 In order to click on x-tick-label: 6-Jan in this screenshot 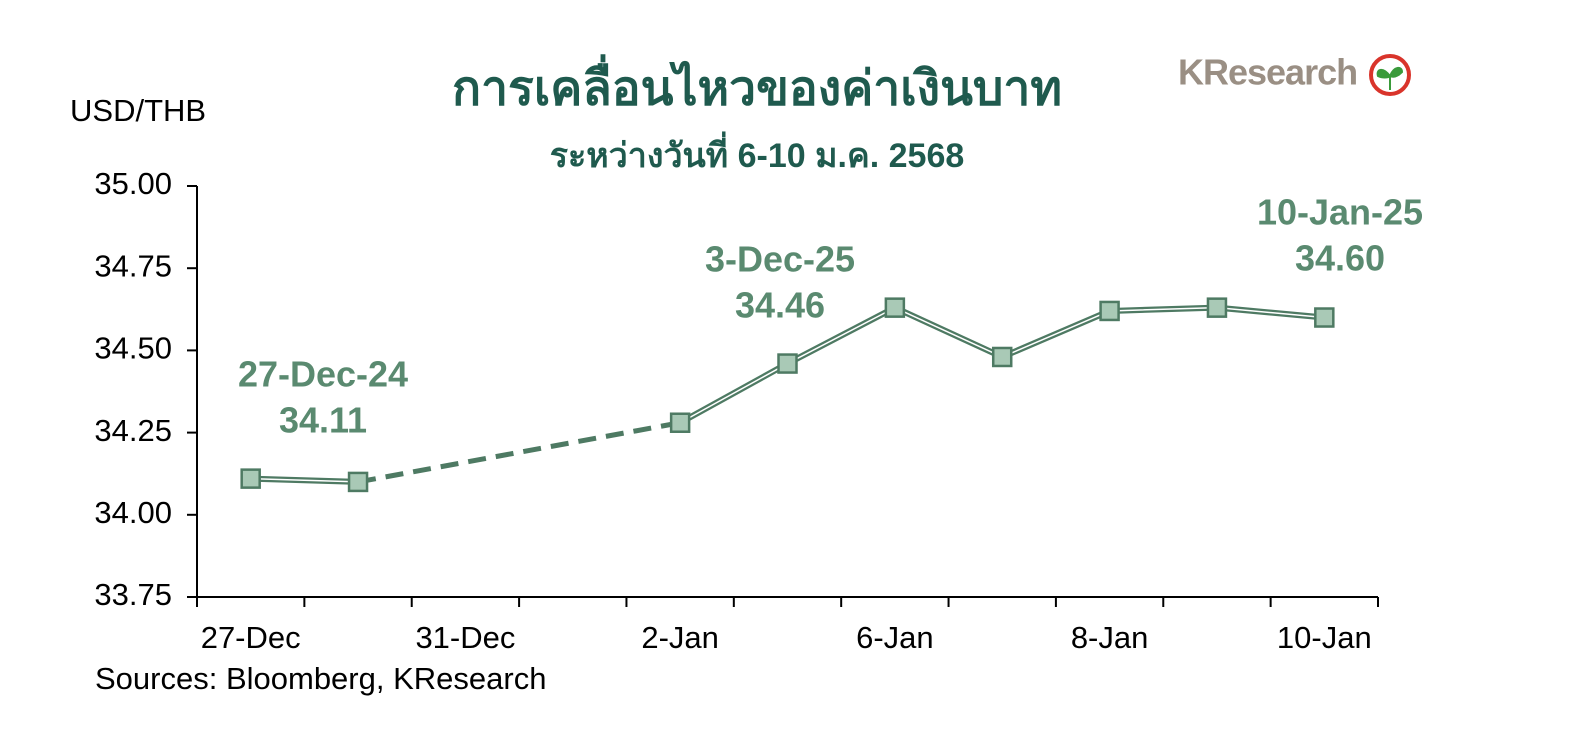, I will do `click(895, 637)`.